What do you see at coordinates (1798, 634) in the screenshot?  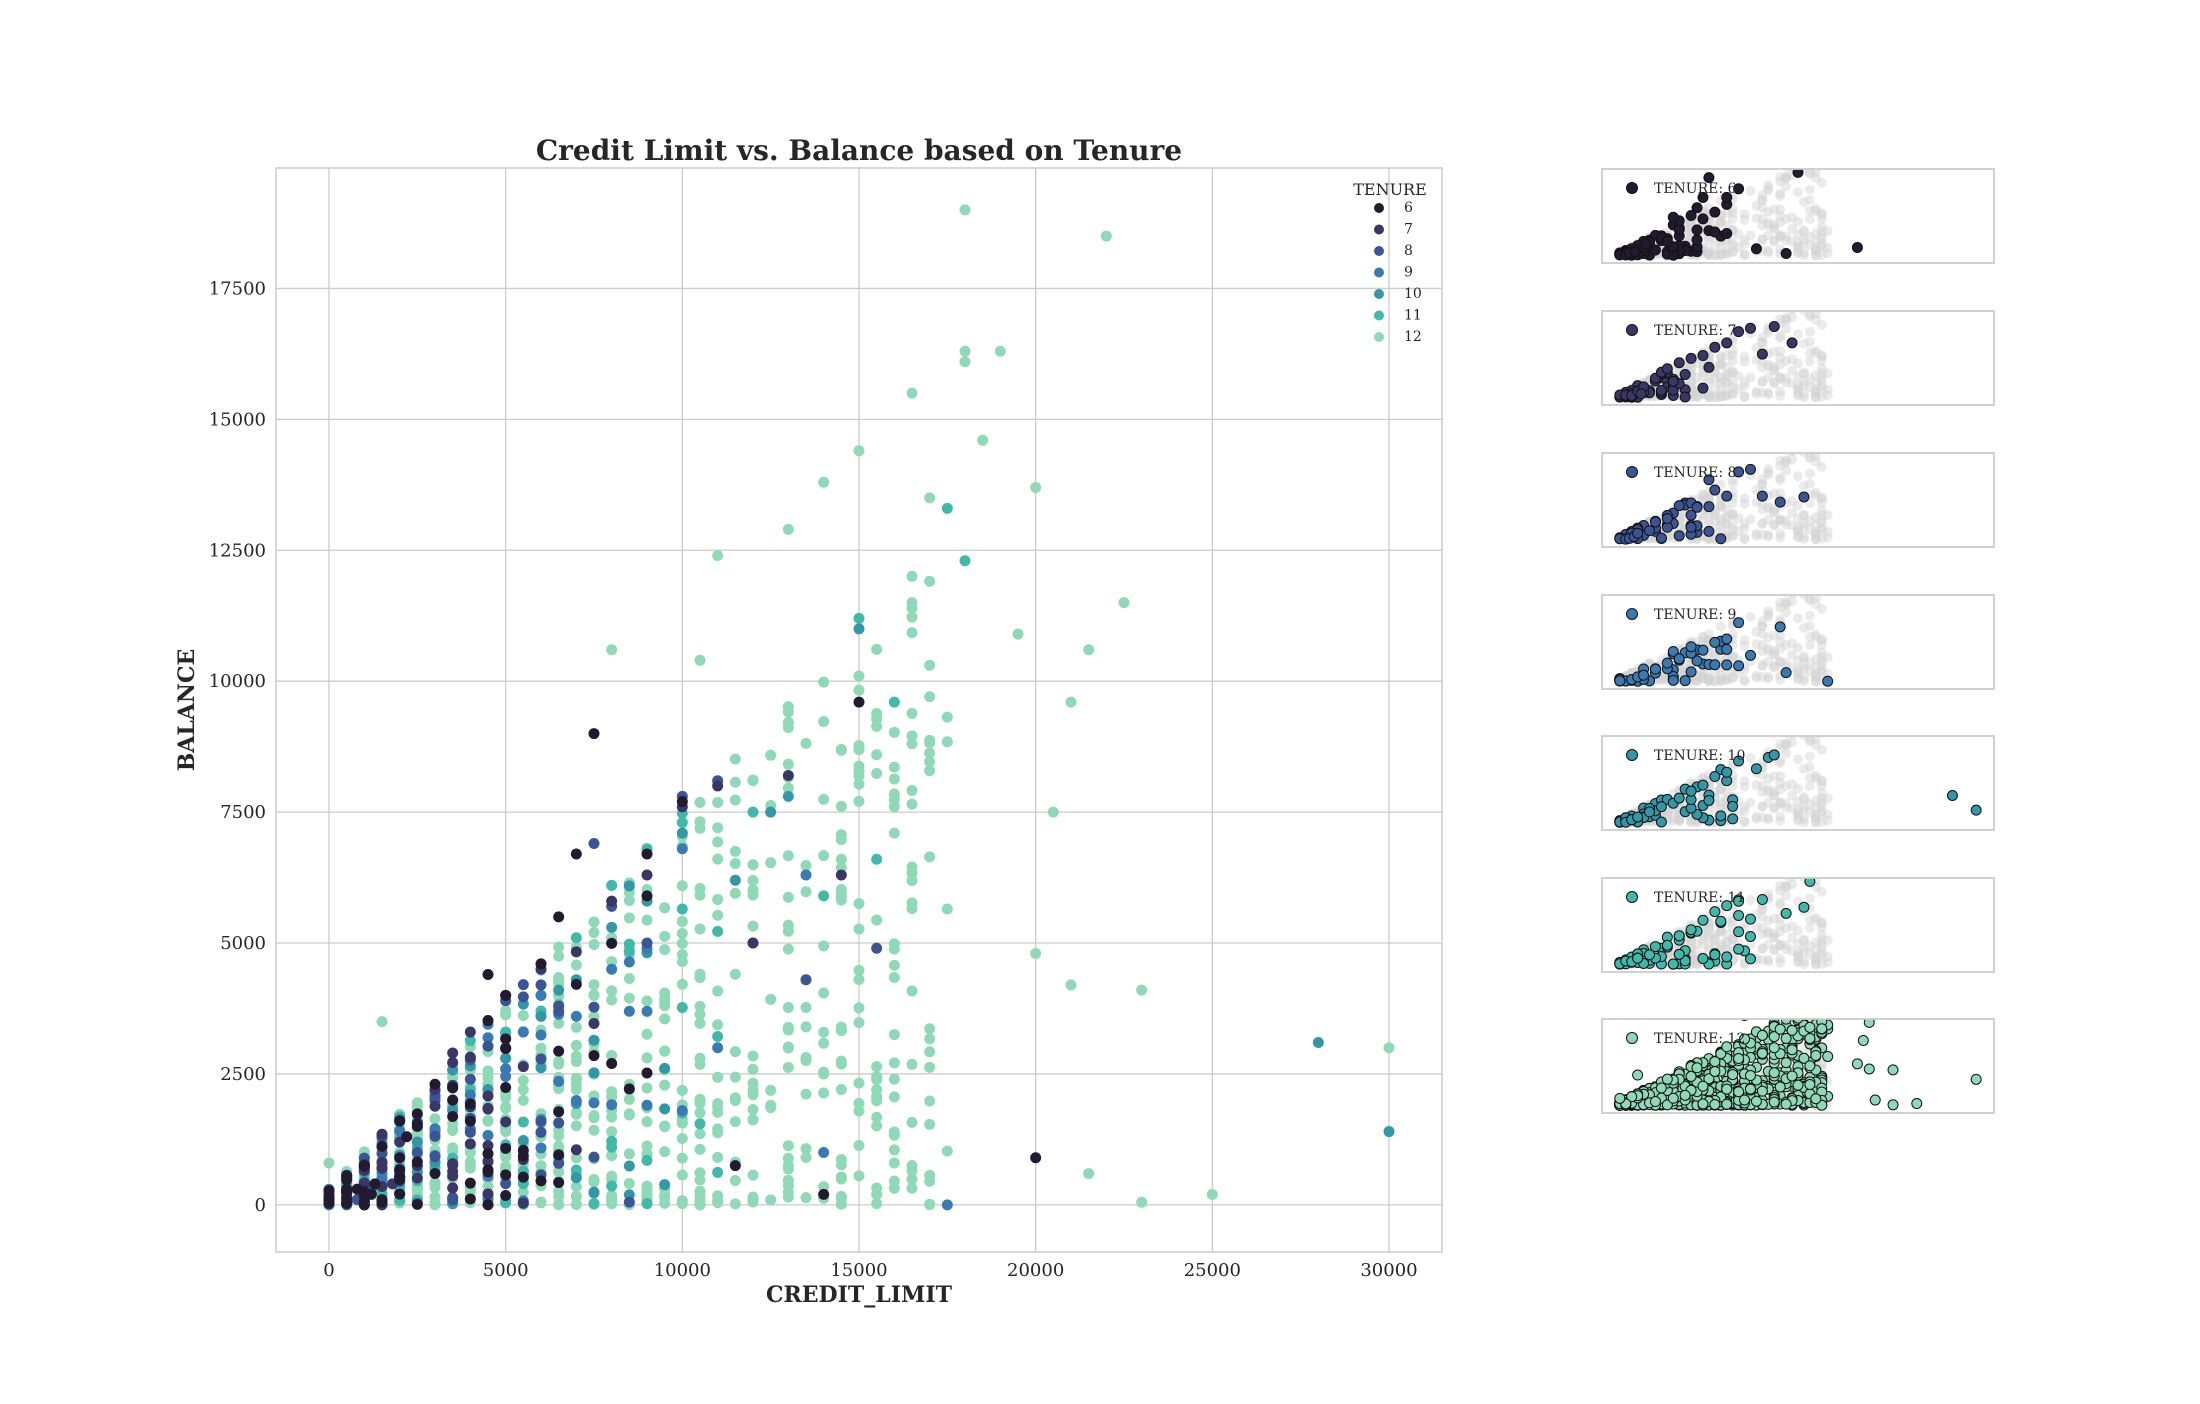 I see `facet-panel-tenure-9: TENURE: 9` at bounding box center [1798, 634].